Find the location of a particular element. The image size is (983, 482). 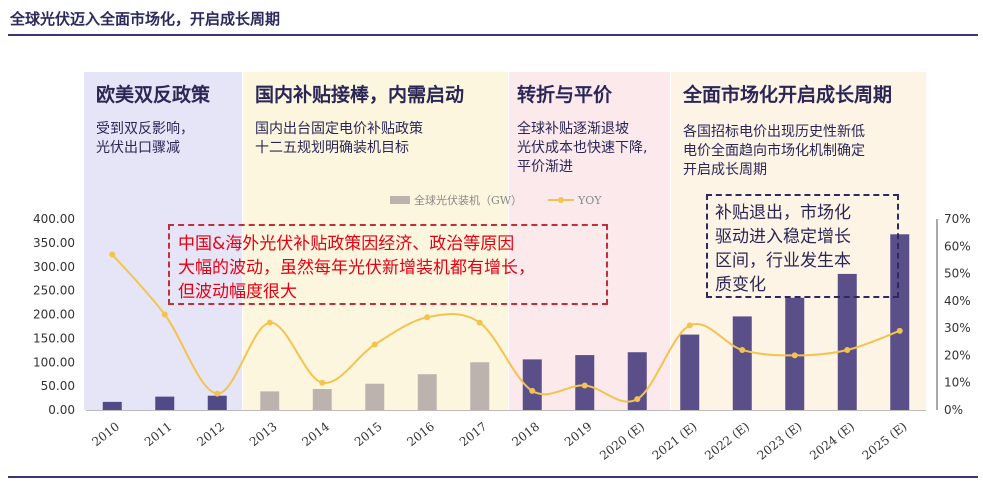

x-axis-tick-label: 2022 (E) is located at coordinates (727, 440).